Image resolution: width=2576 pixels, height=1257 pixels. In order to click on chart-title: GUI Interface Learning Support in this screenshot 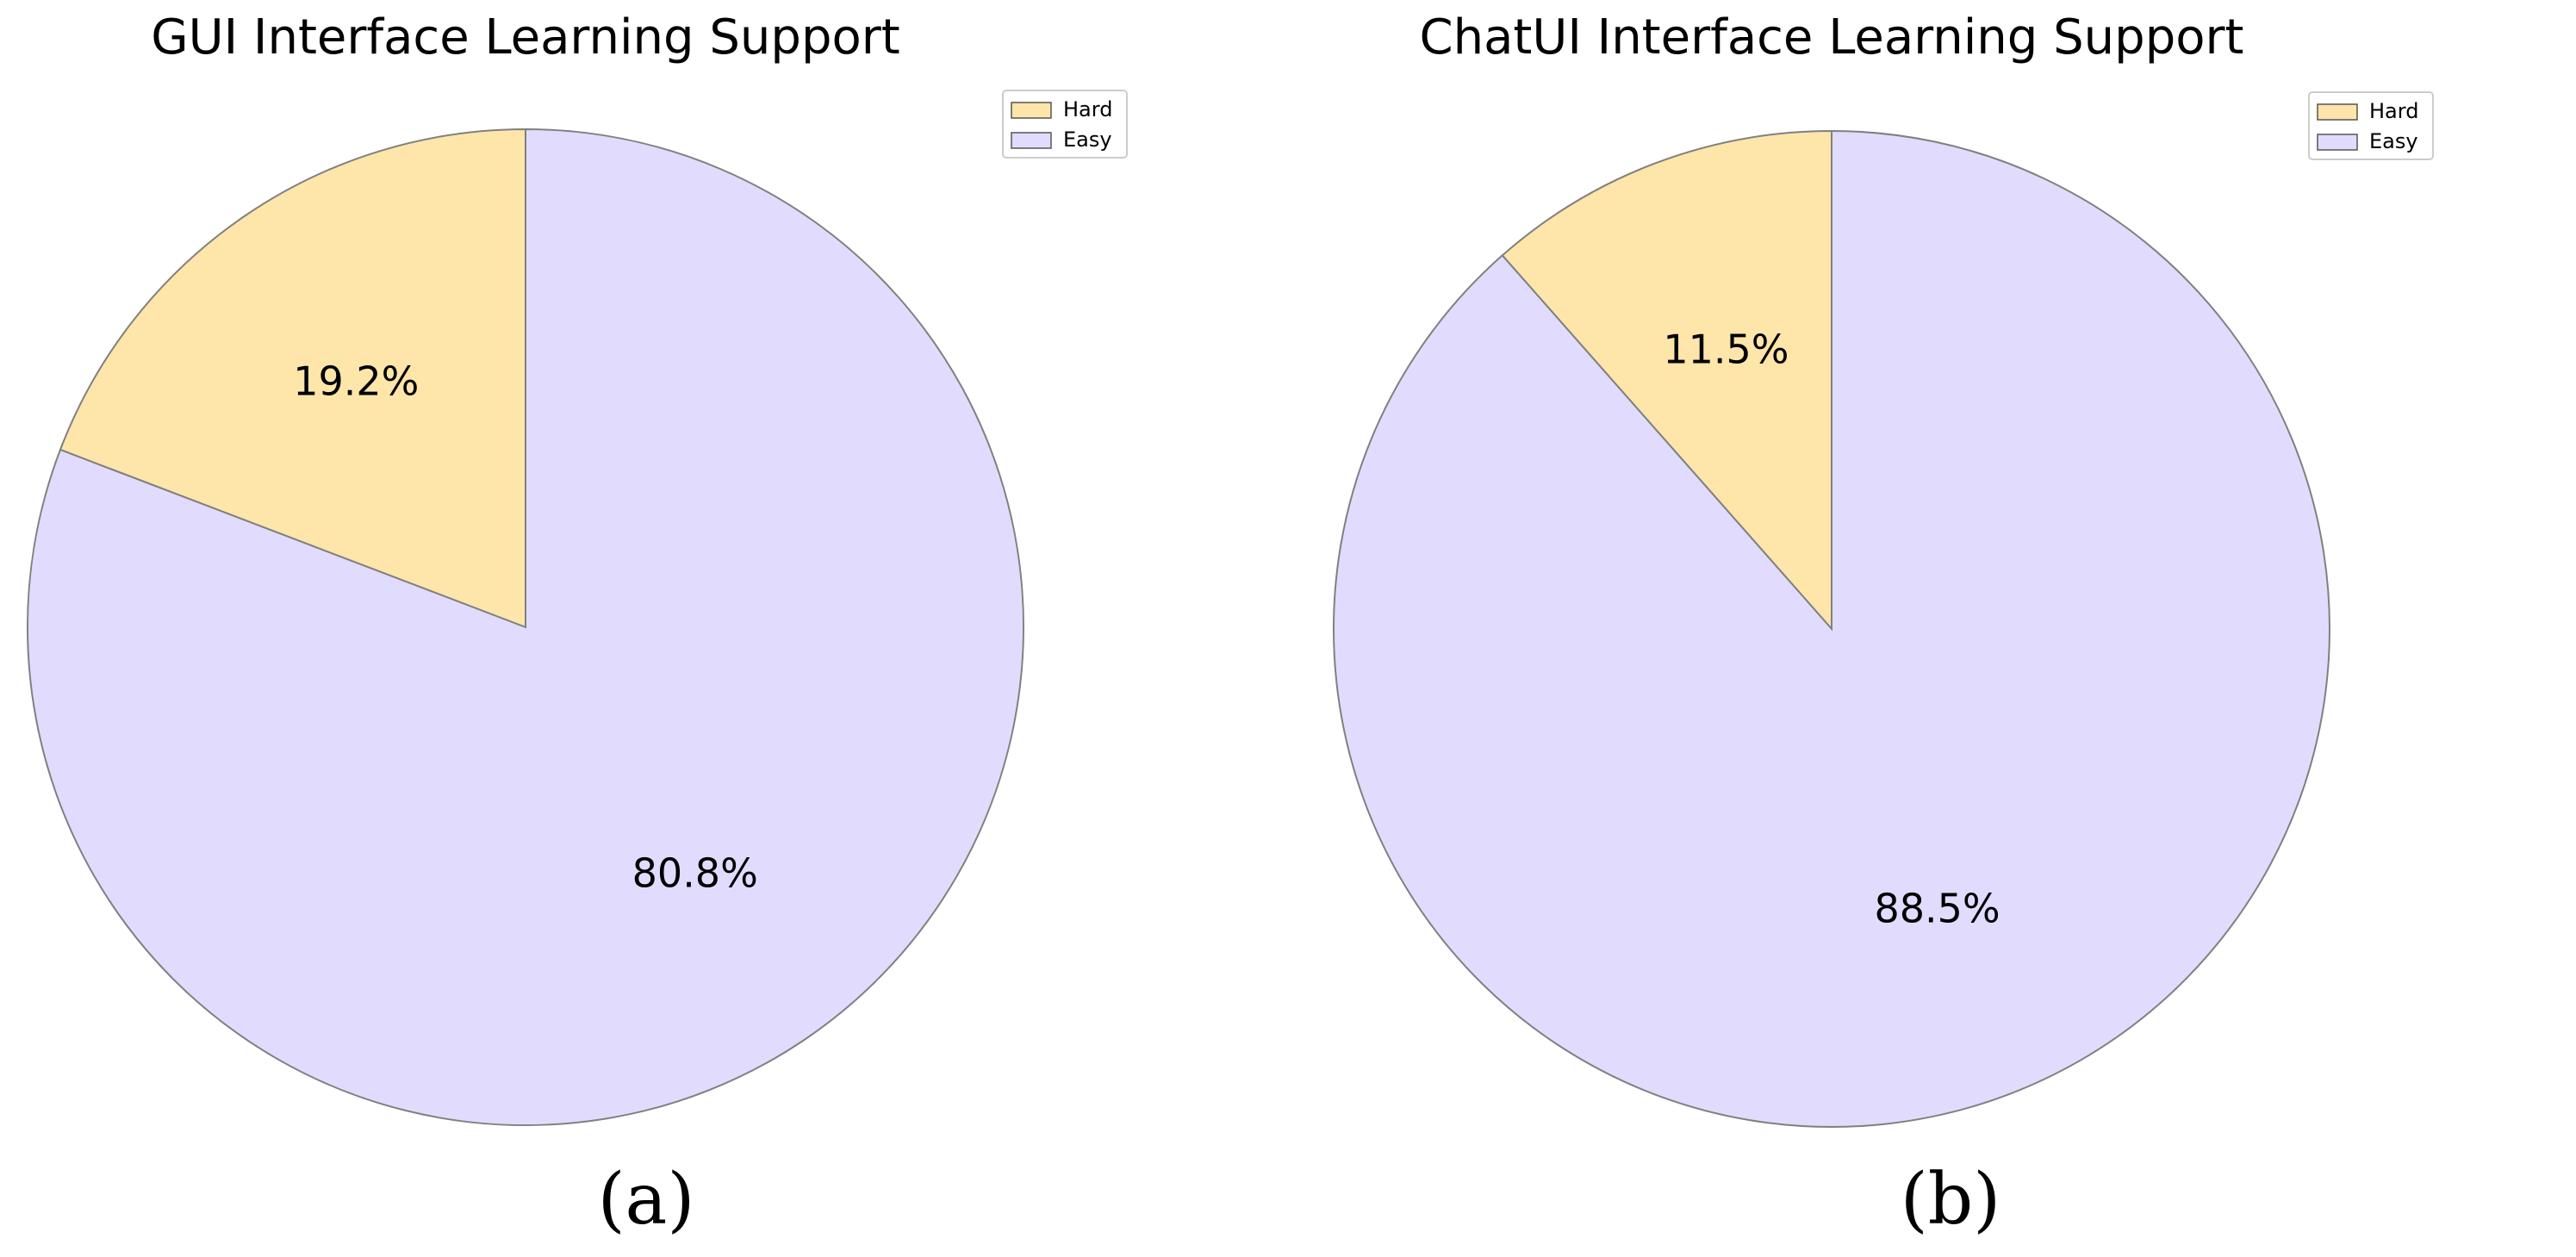, I will do `click(526, 37)`.